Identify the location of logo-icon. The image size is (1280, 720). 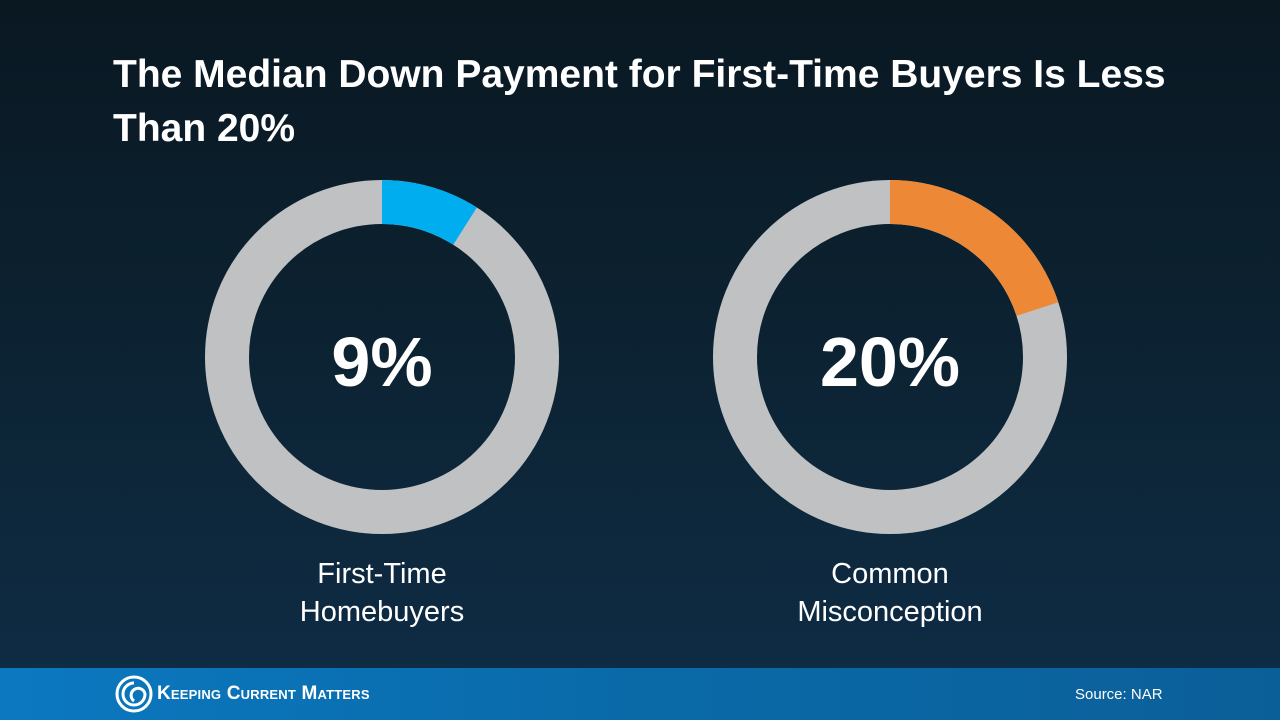
(134, 694).